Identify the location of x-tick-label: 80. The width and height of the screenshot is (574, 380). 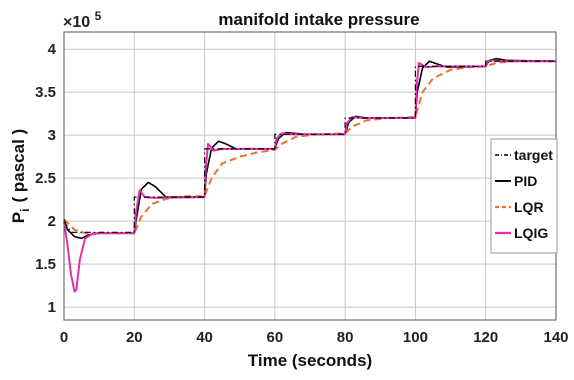
(345, 337).